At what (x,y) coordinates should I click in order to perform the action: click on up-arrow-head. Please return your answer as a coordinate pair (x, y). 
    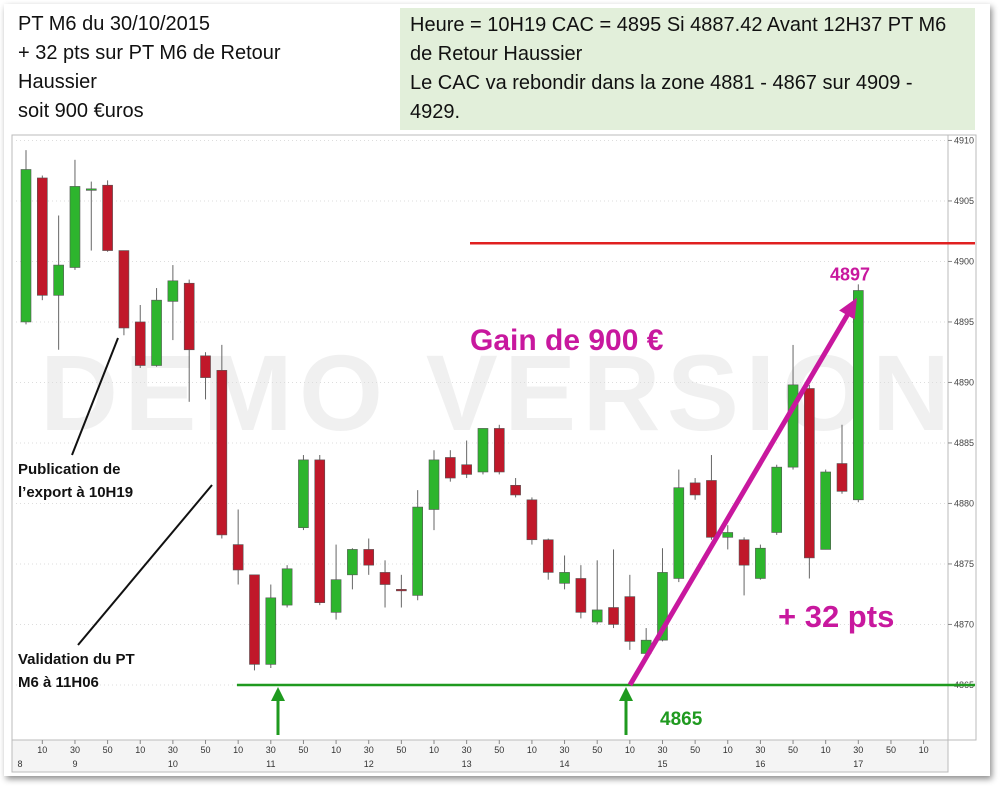
    Looking at the image, I should click on (626, 693).